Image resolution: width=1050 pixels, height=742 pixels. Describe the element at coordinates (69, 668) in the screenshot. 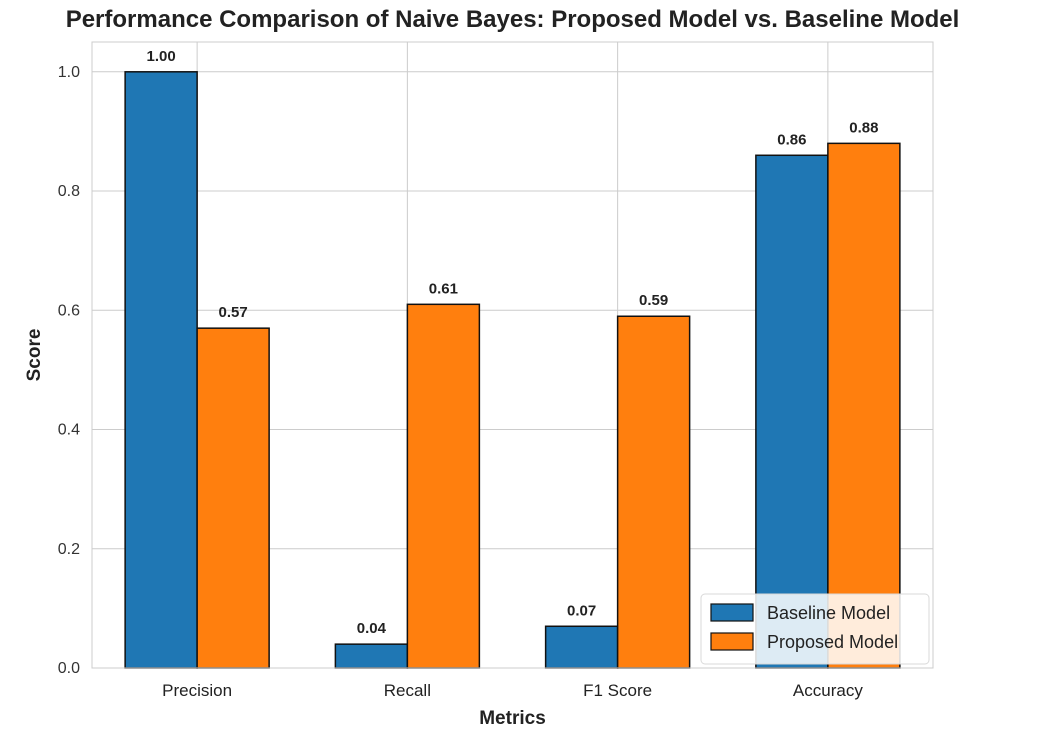

I see `y-tick-label: 0.0` at that location.